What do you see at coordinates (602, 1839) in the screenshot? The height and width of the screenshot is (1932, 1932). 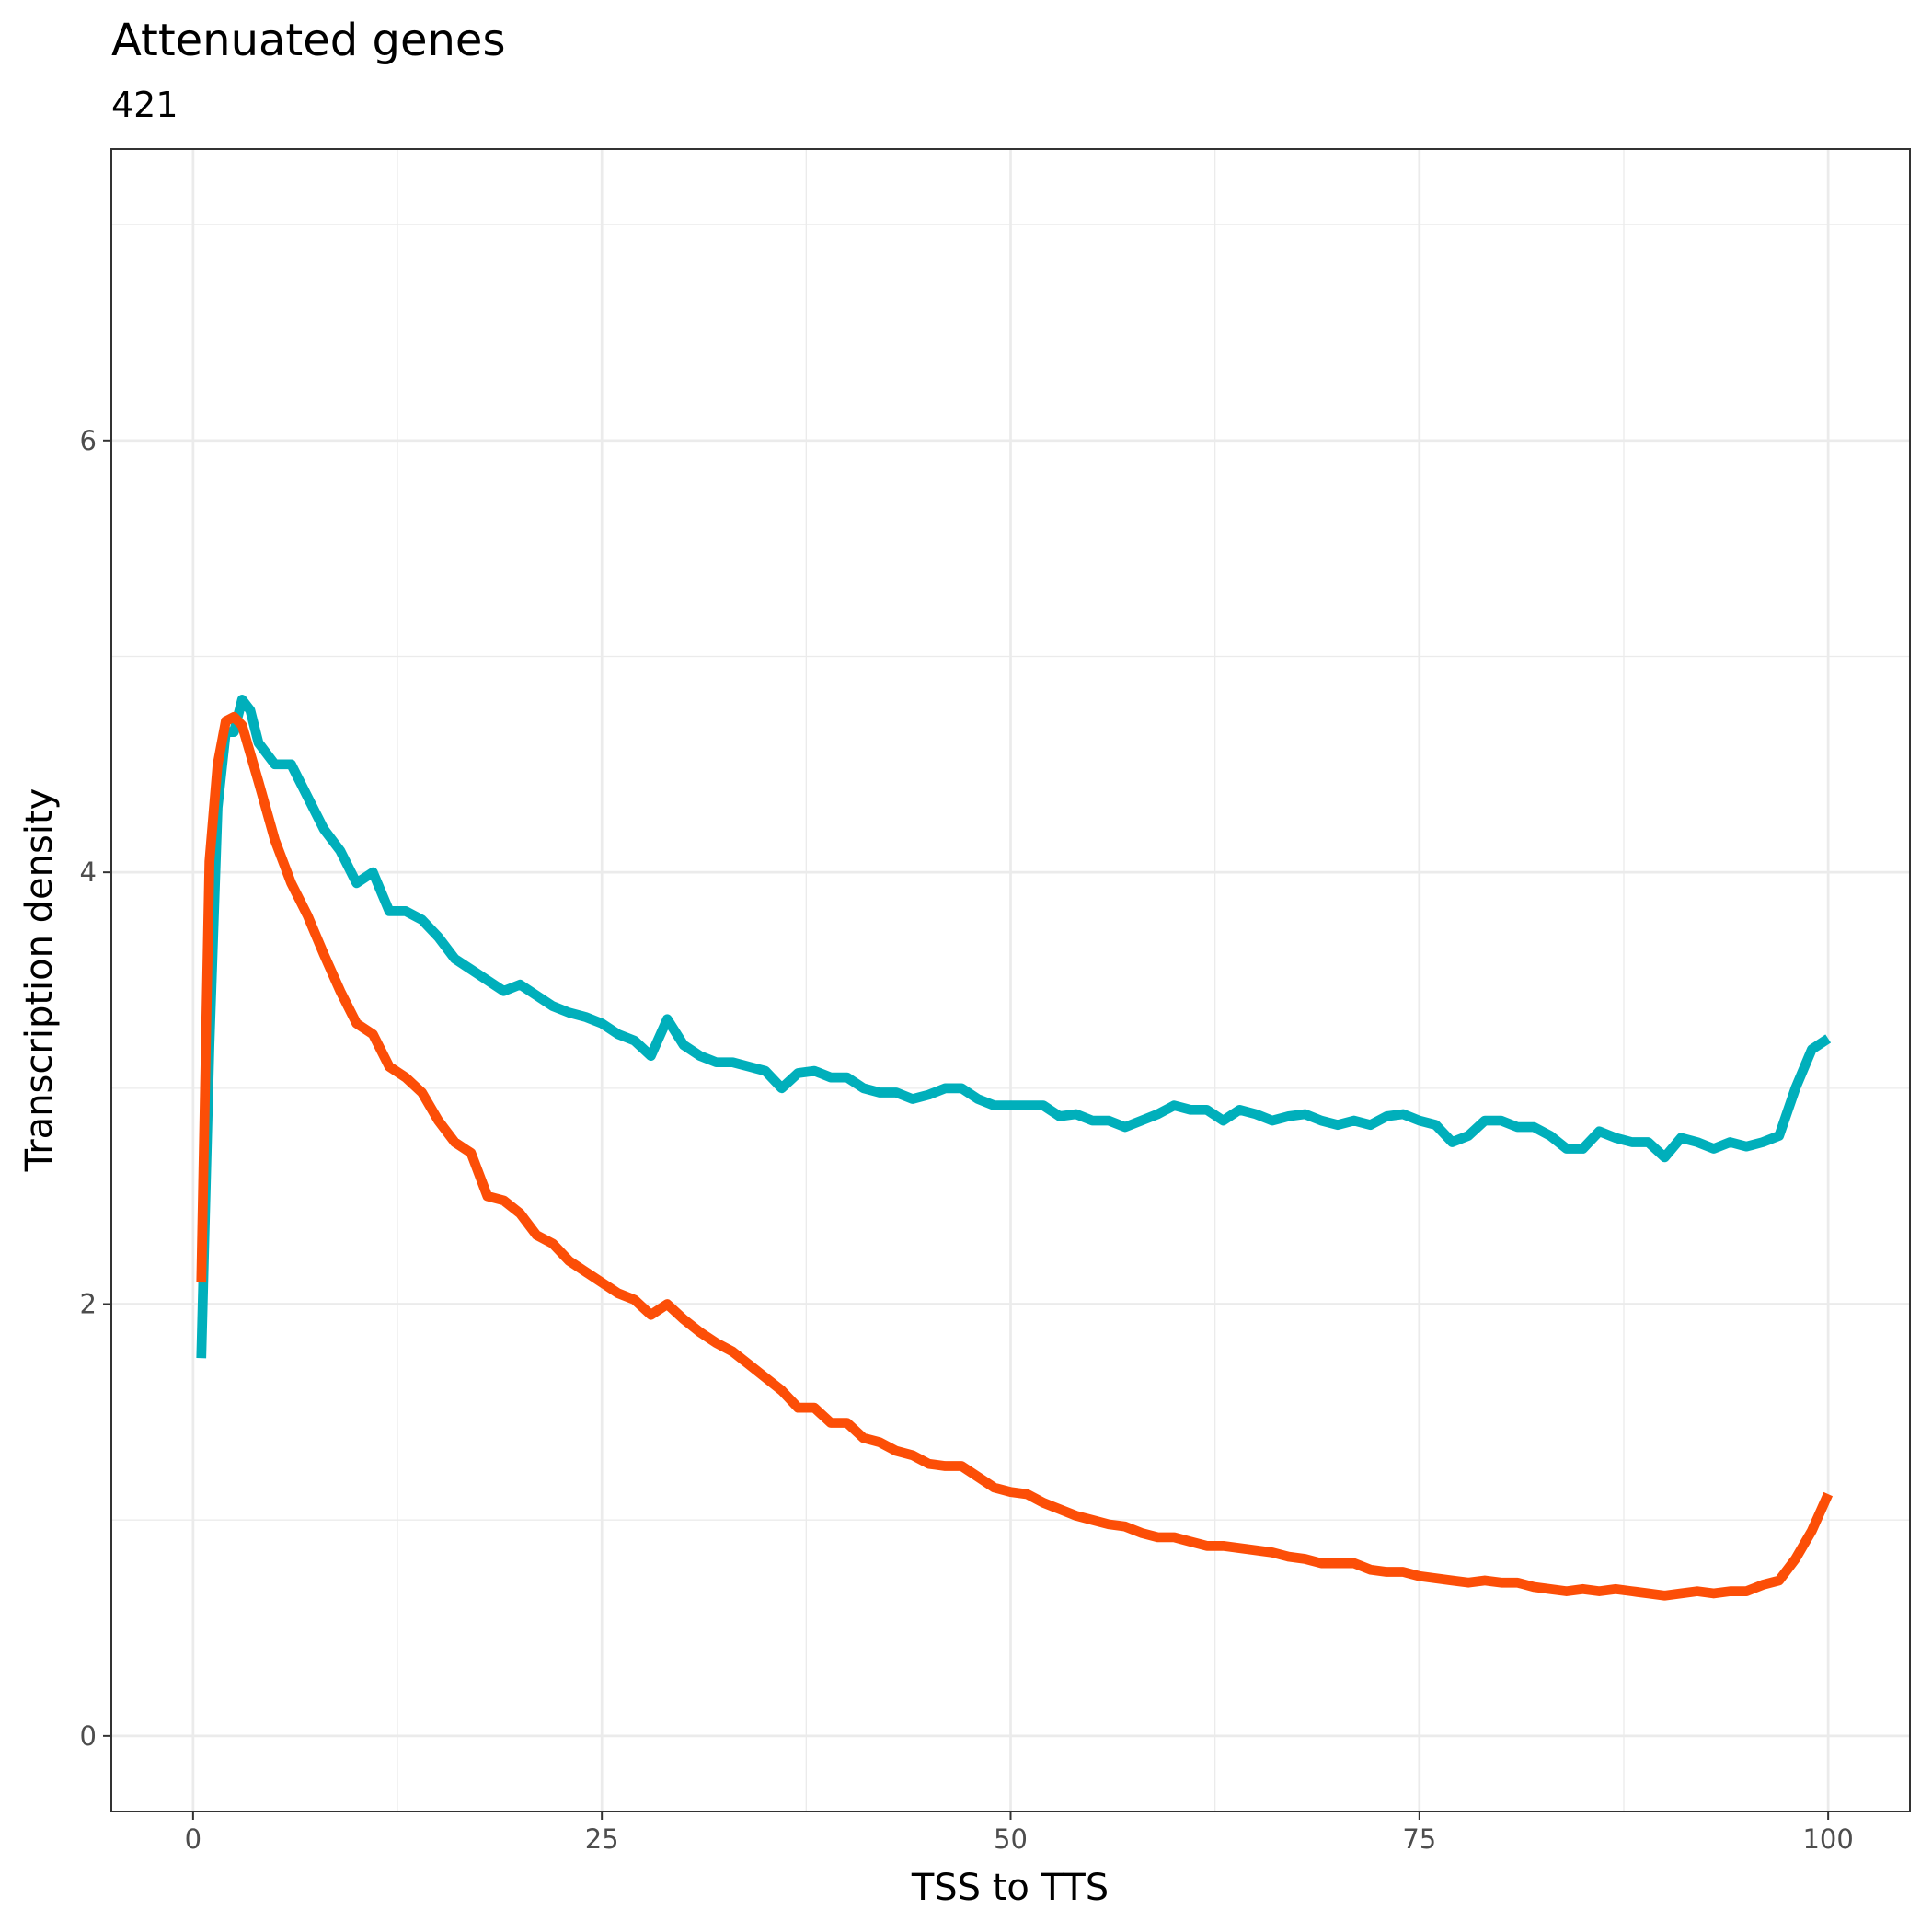 I see `x-tick-label: 25` at bounding box center [602, 1839].